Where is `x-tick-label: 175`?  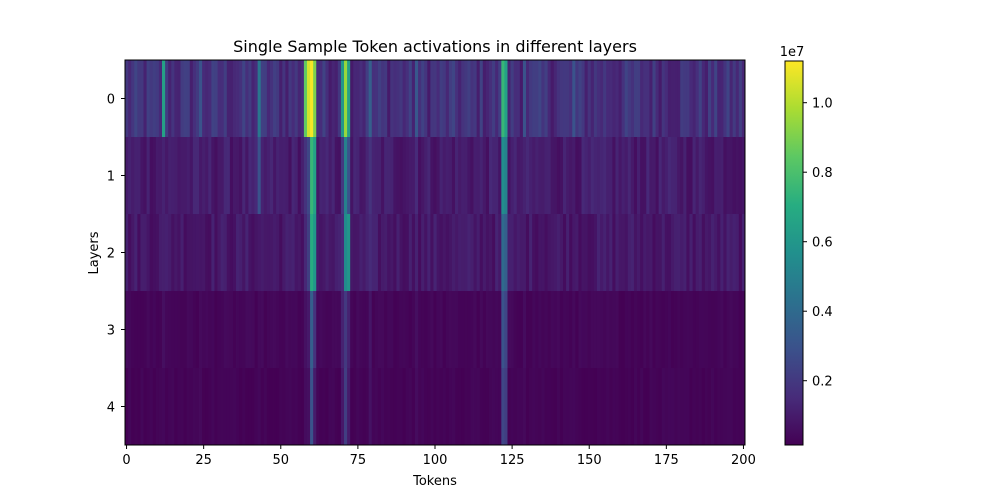 x-tick-label: 175 is located at coordinates (666, 460).